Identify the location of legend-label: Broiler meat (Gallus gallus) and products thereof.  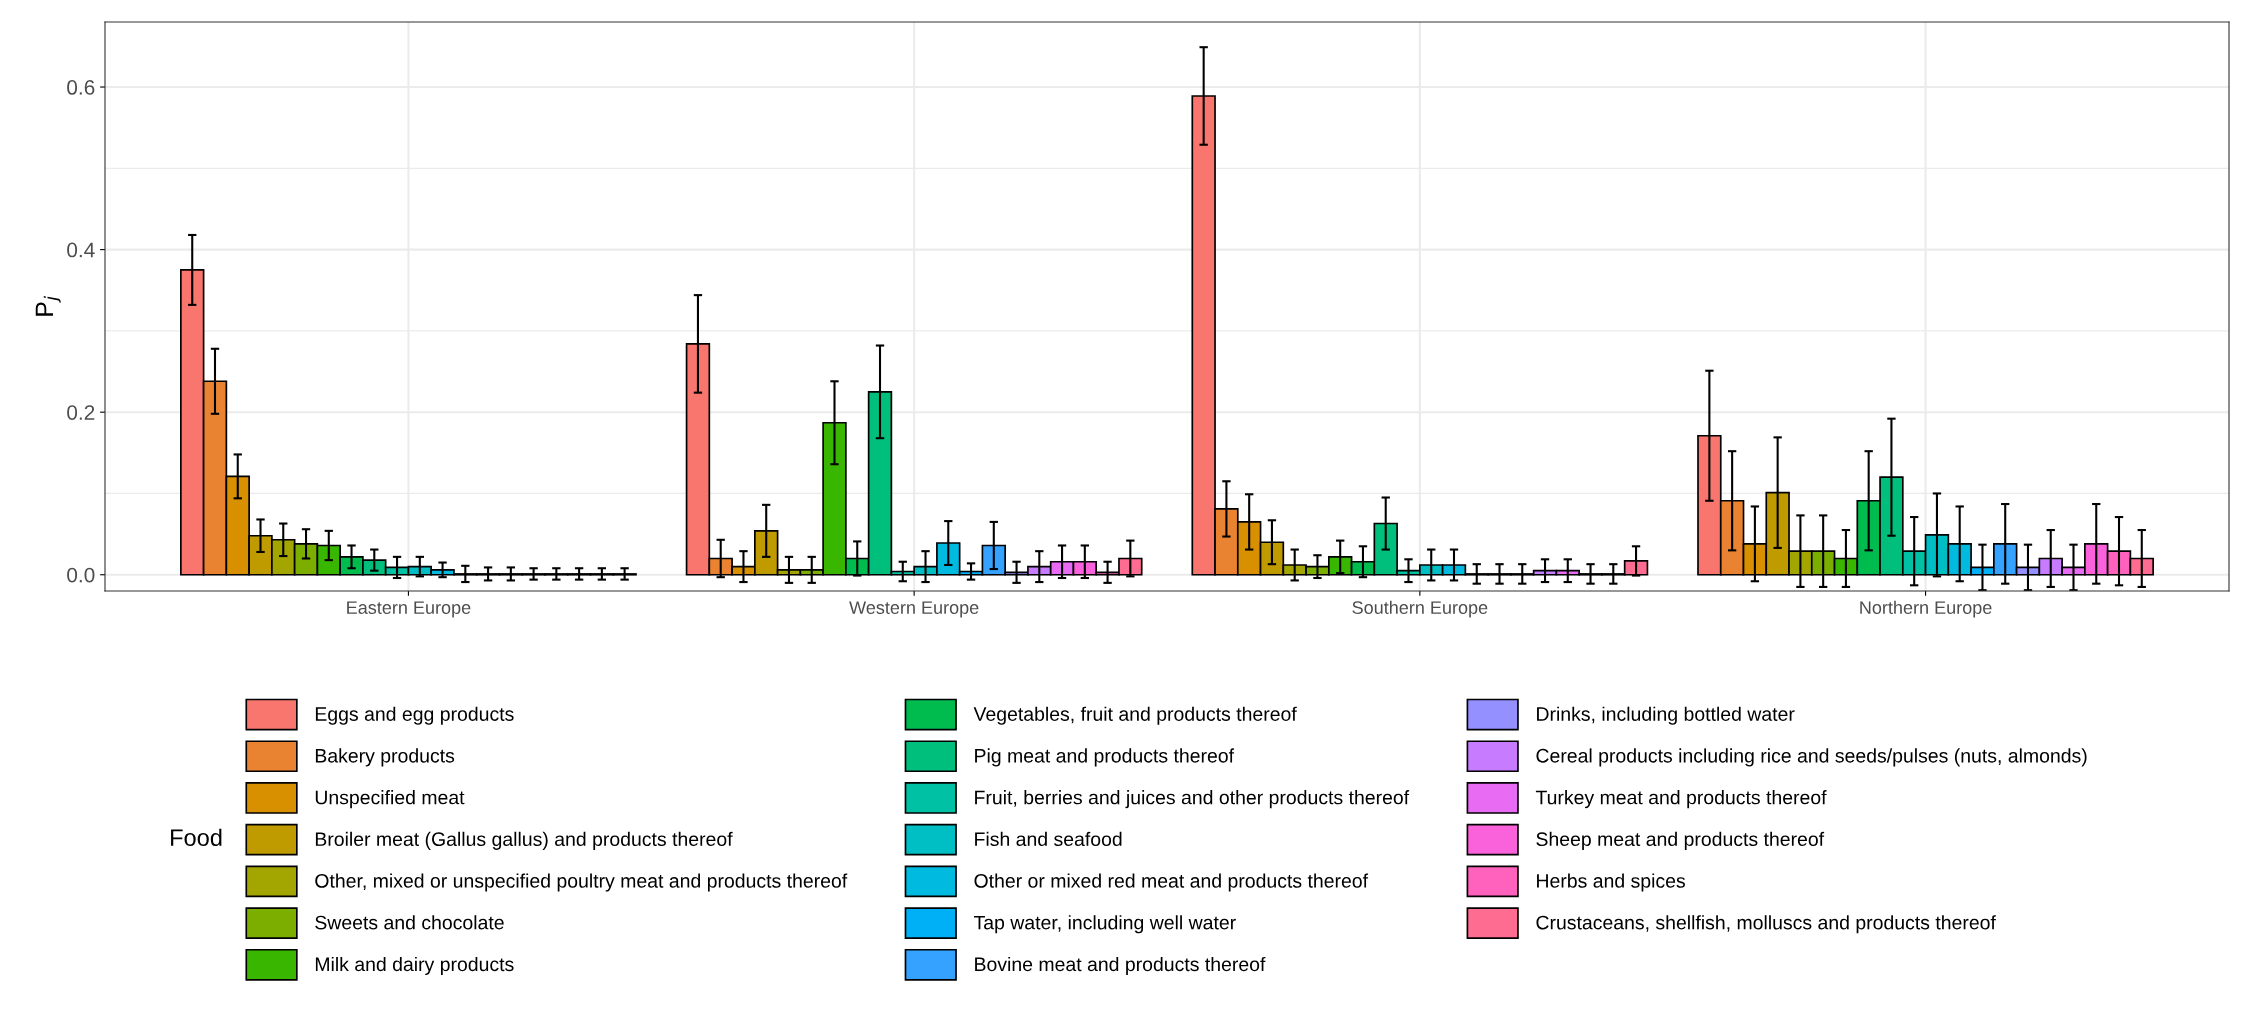
(524, 840).